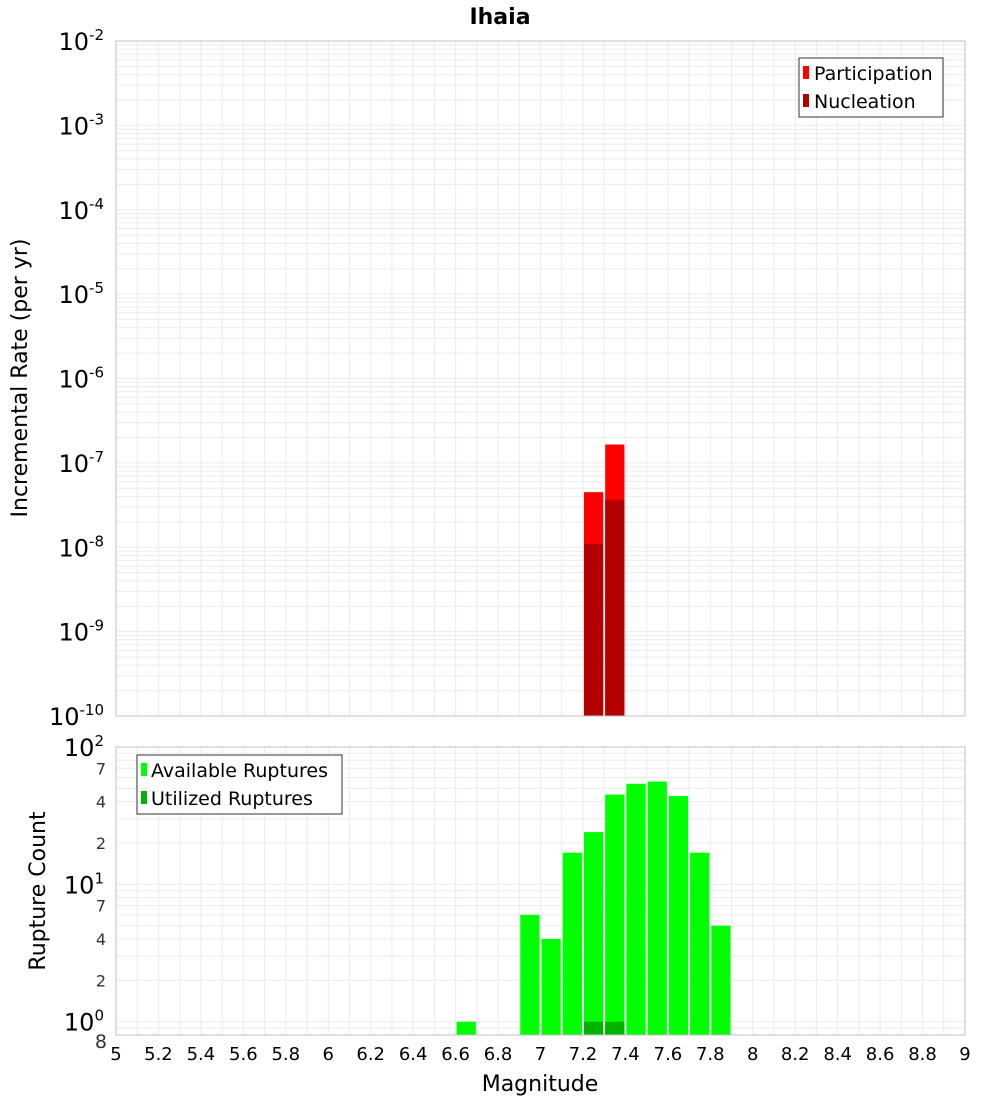  I want to click on available-ruptures-legend-swatch, so click(144, 769).